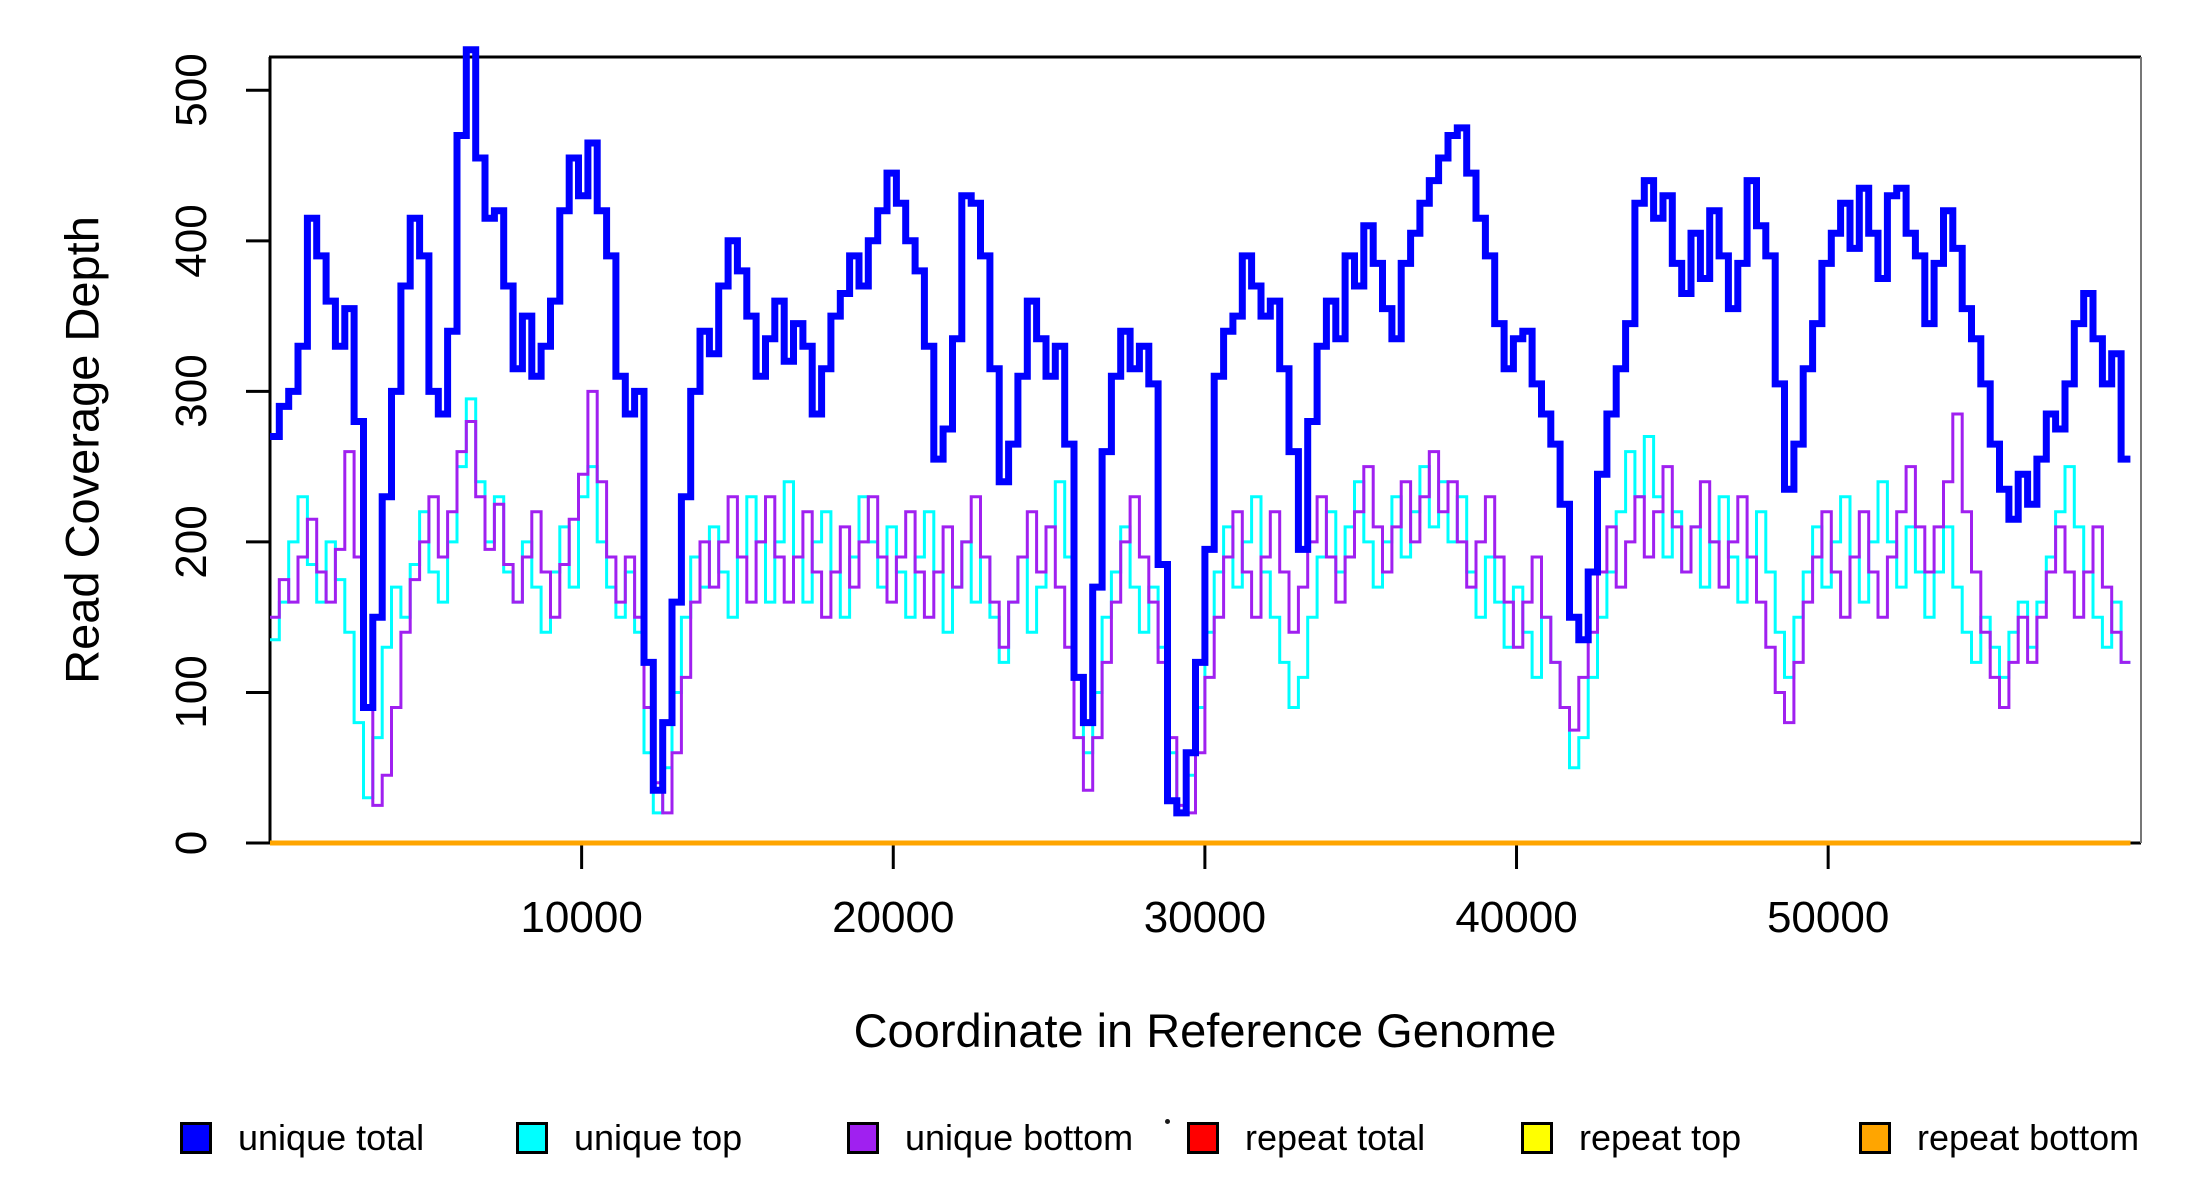 The height and width of the screenshot is (1200, 2200). What do you see at coordinates (1335, 1137) in the screenshot?
I see `legend-label: repeat total` at bounding box center [1335, 1137].